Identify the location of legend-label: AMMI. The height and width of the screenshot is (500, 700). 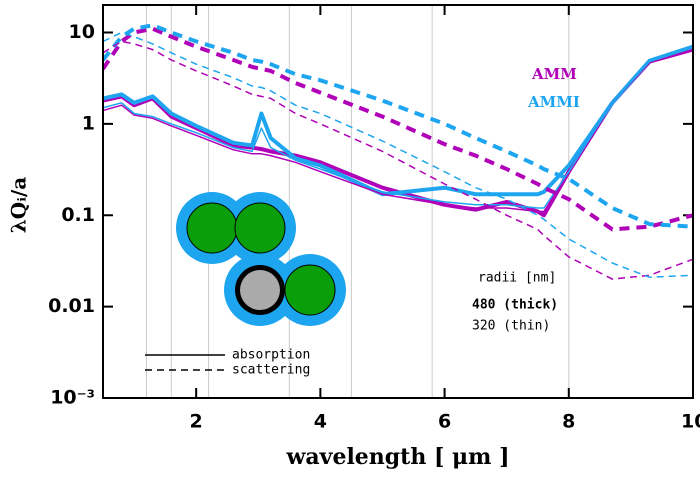
(553, 102).